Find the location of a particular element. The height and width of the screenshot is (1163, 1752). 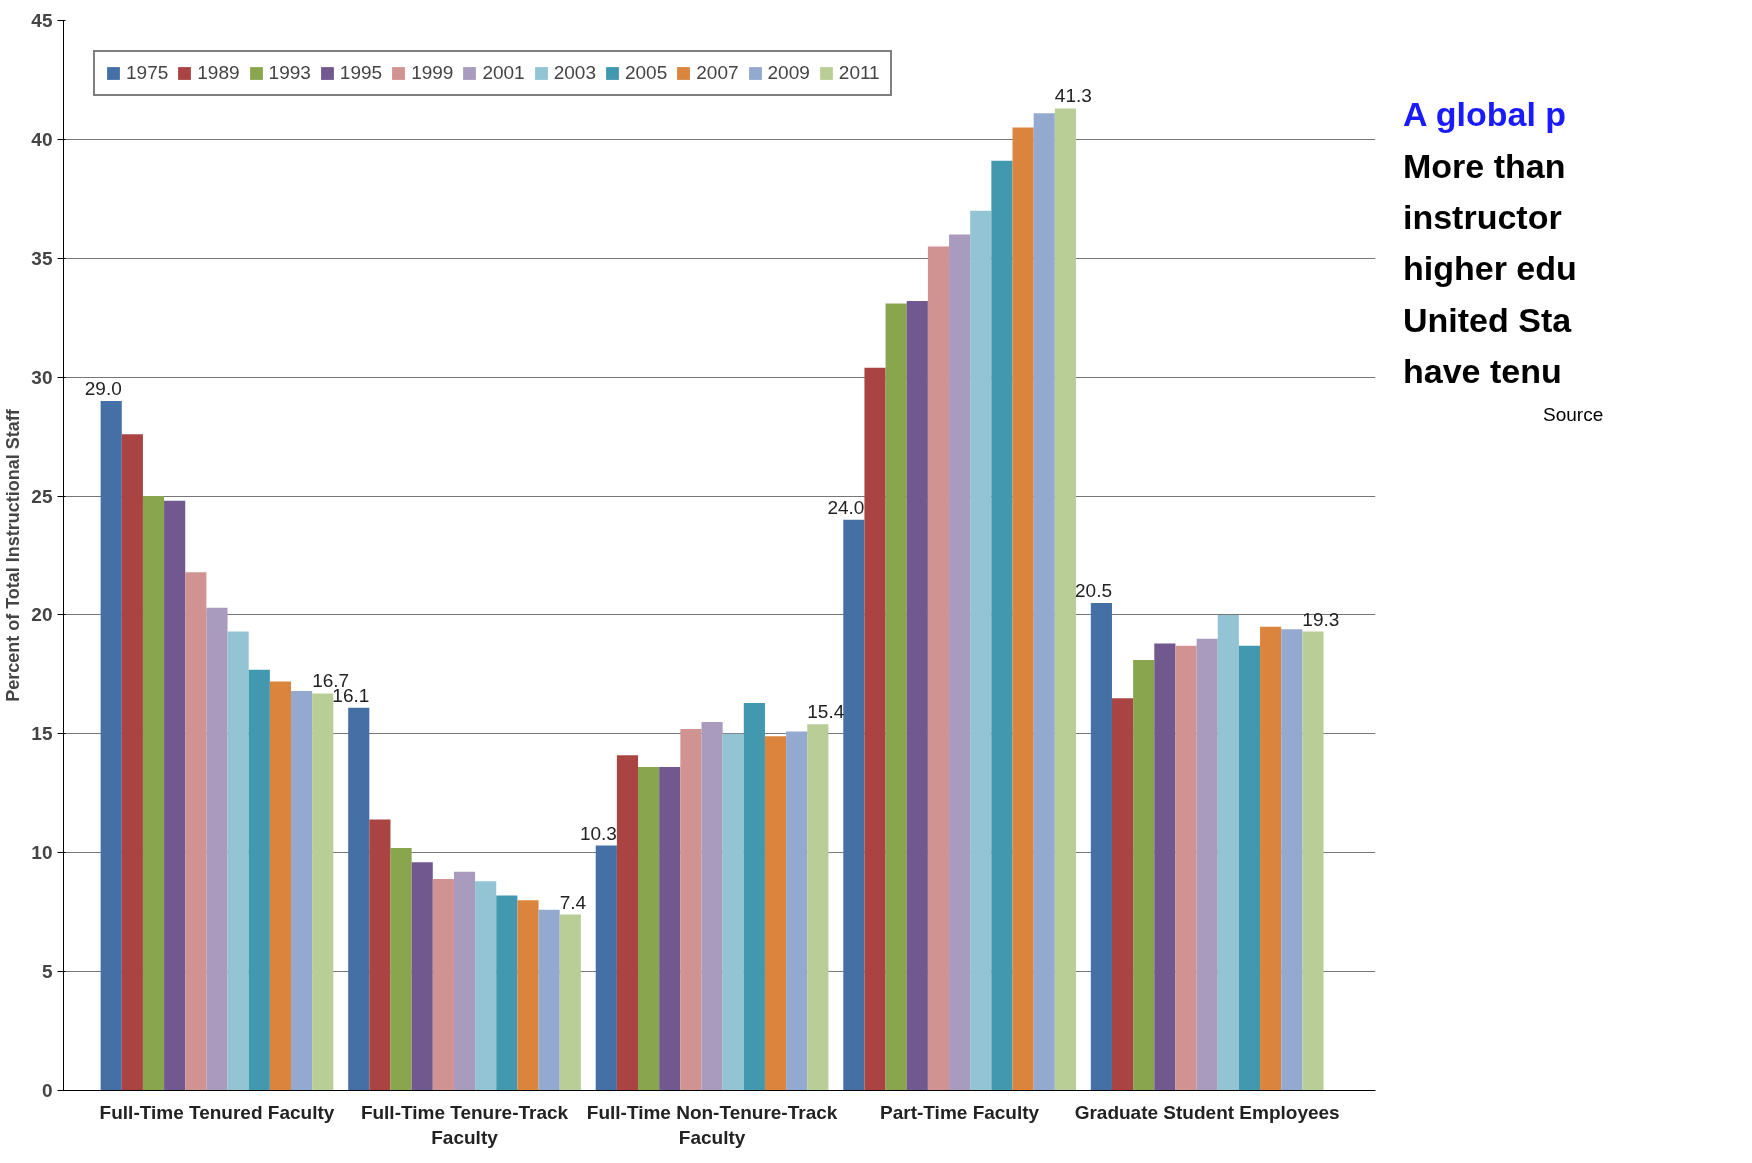

data-label: 24.0 is located at coordinates (846, 507).